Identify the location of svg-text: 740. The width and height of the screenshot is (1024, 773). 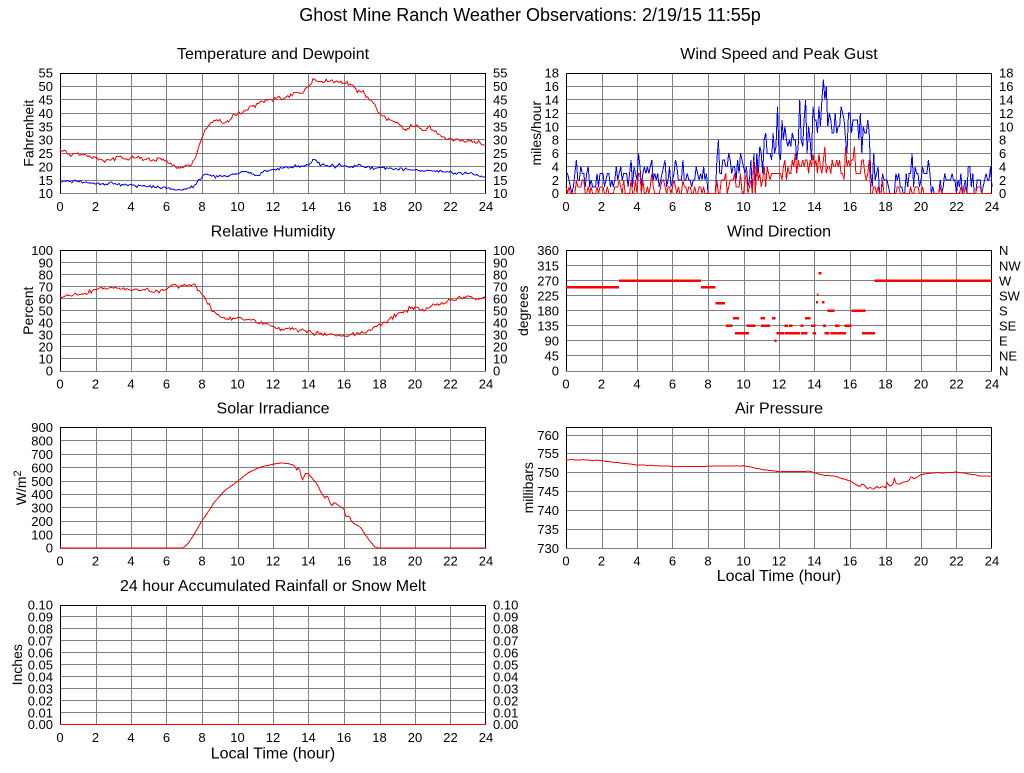
(548, 510).